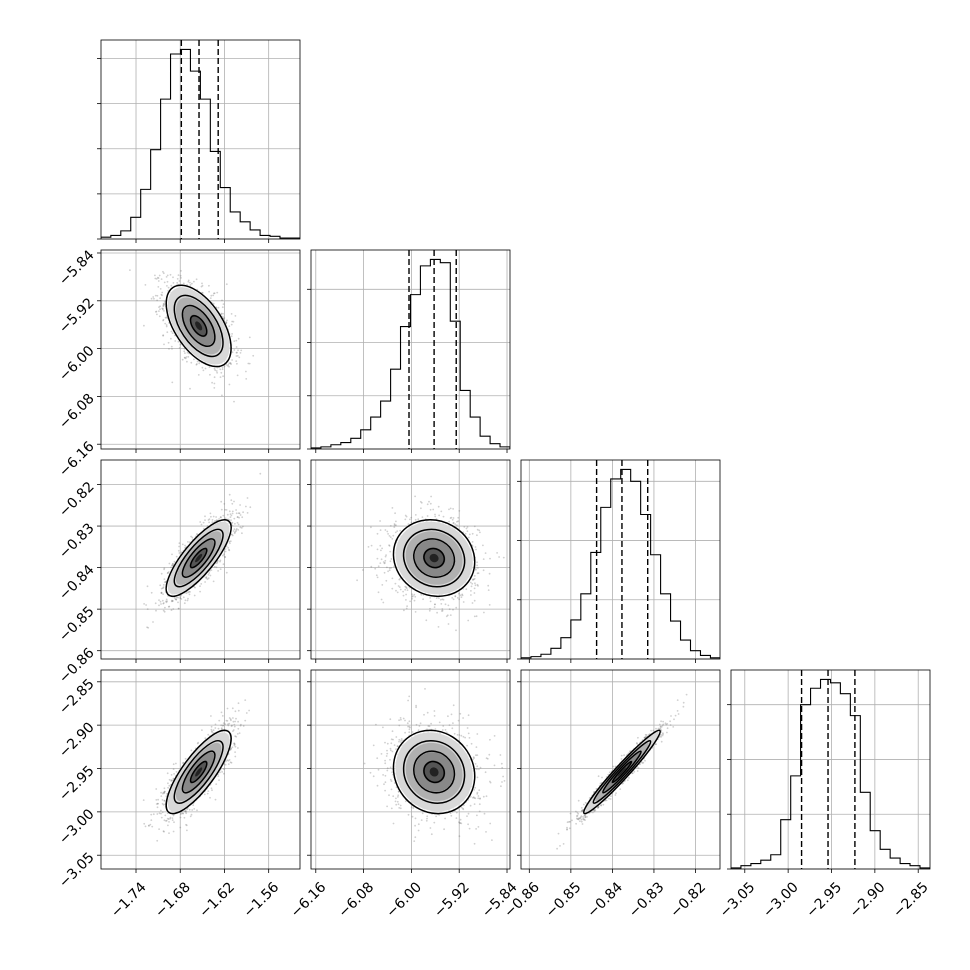 This screenshot has width=970, height=970. What do you see at coordinates (410, 349) in the screenshot?
I see `panel-frame` at bounding box center [410, 349].